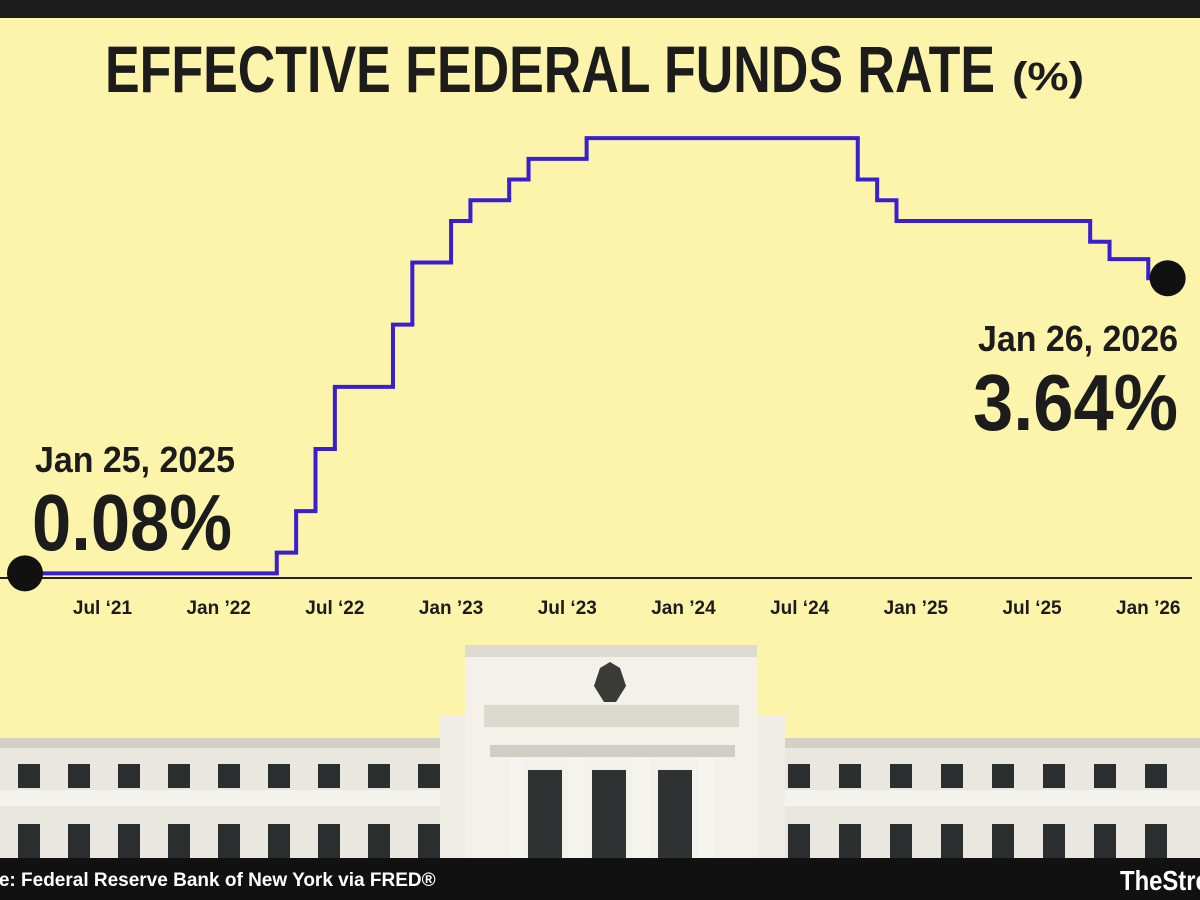  What do you see at coordinates (600, 9) in the screenshot?
I see `top-band` at bounding box center [600, 9].